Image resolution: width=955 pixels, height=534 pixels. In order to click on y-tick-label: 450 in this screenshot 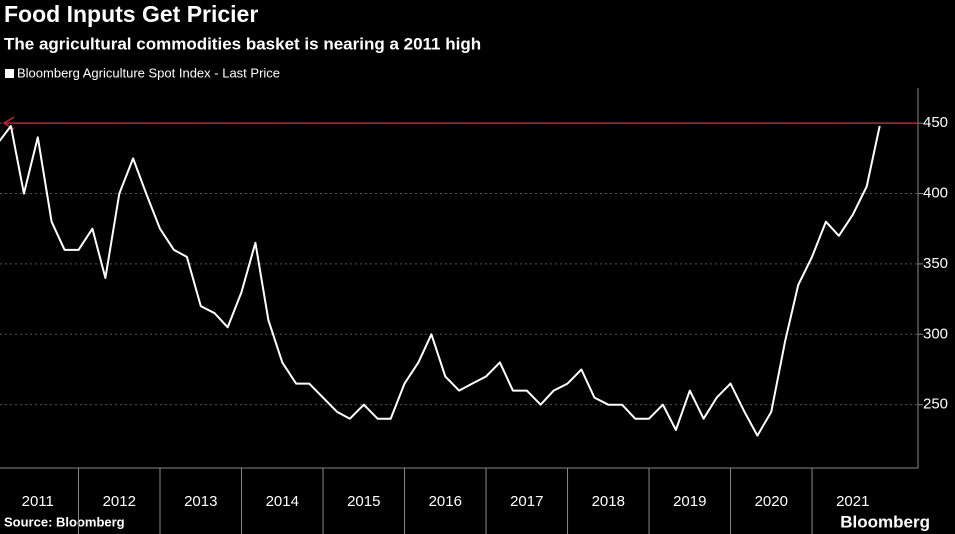, I will do `click(935, 122)`.